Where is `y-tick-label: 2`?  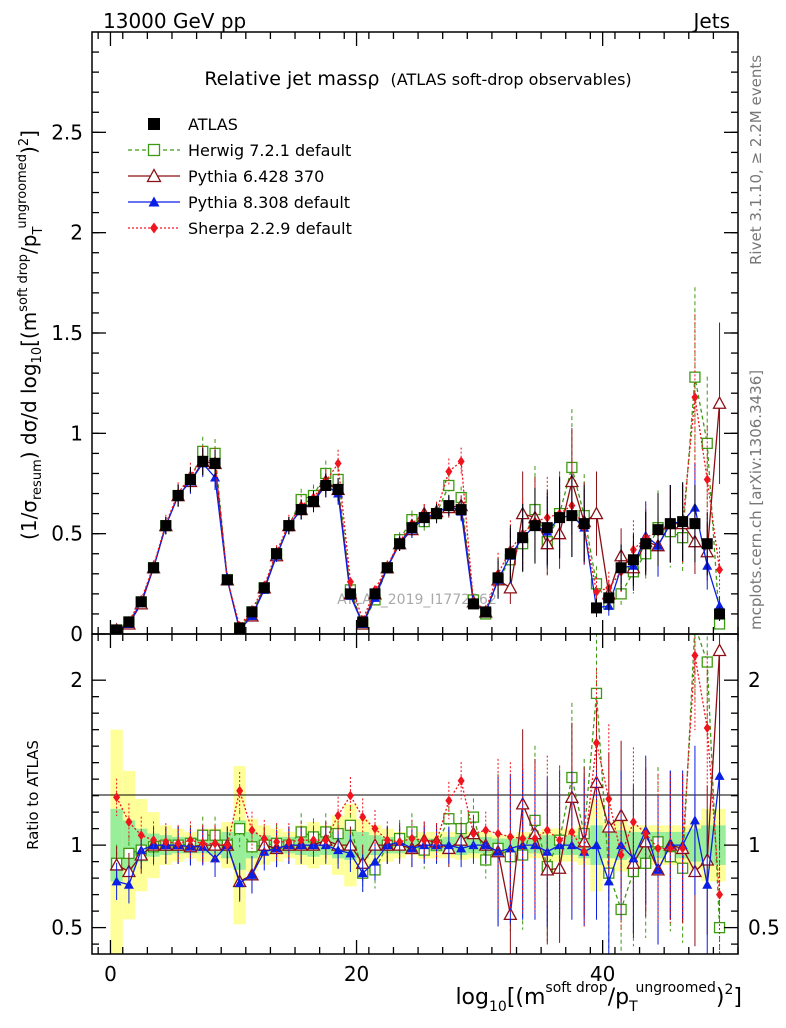 y-tick-label: 2 is located at coordinates (76, 233).